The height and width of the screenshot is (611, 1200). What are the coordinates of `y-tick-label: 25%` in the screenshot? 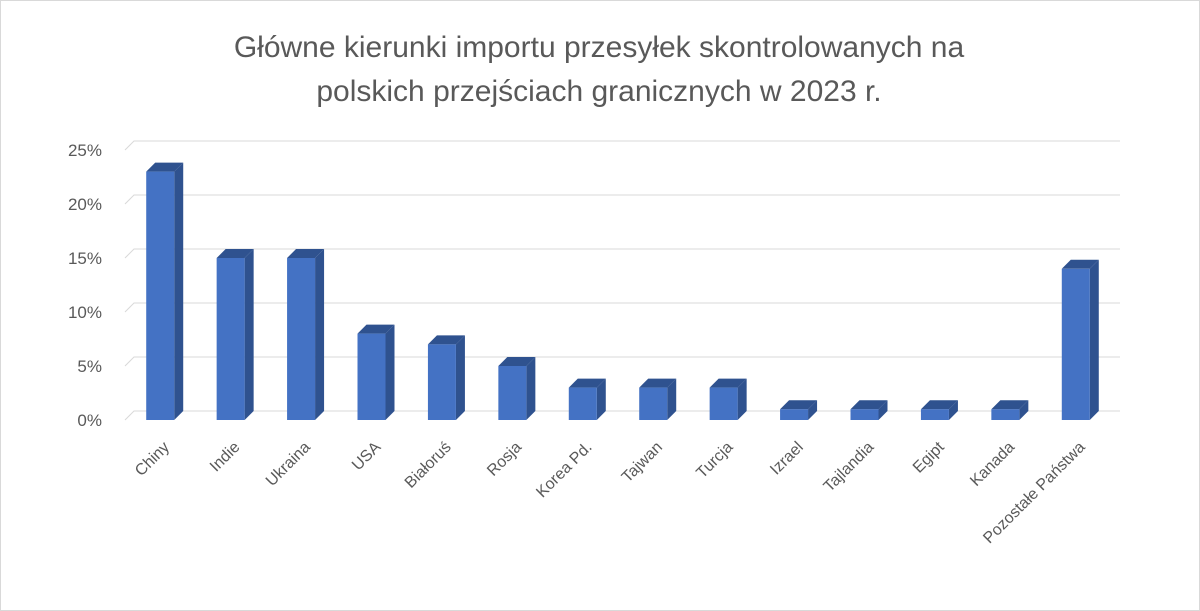 It's located at (85, 150).